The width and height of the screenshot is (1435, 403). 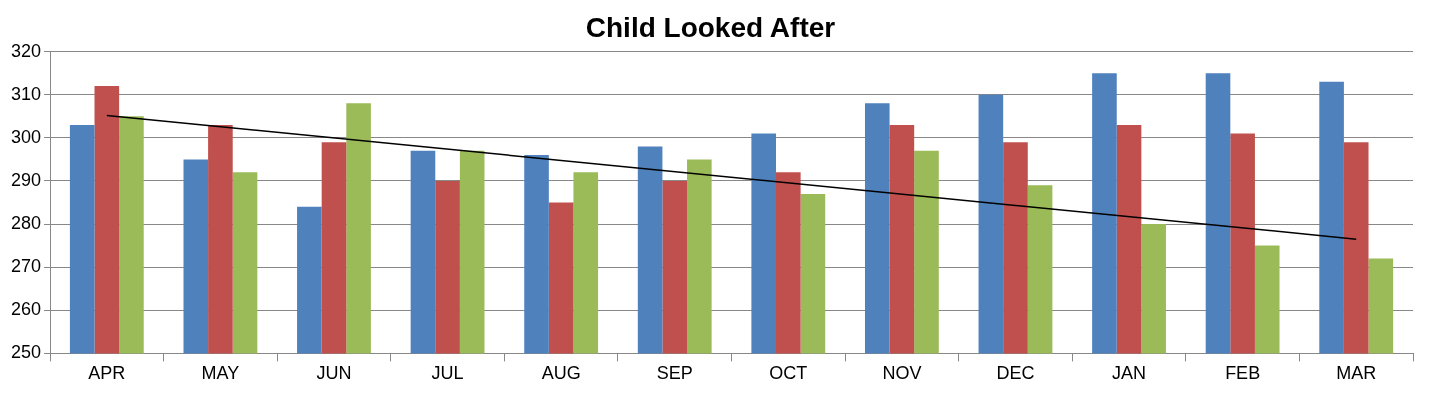 I want to click on x-tick-label: MAR, so click(x=1356, y=373).